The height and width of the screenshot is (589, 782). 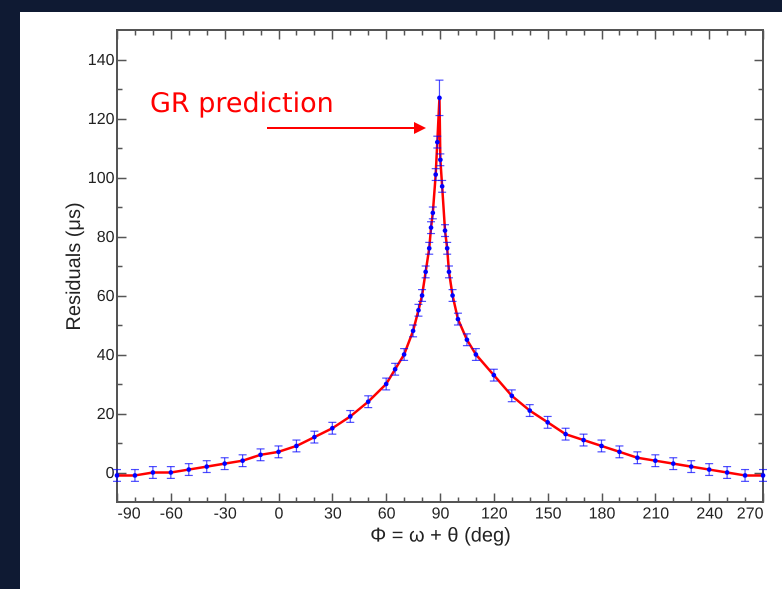 I want to click on x-tick-label: -60, so click(x=171, y=514).